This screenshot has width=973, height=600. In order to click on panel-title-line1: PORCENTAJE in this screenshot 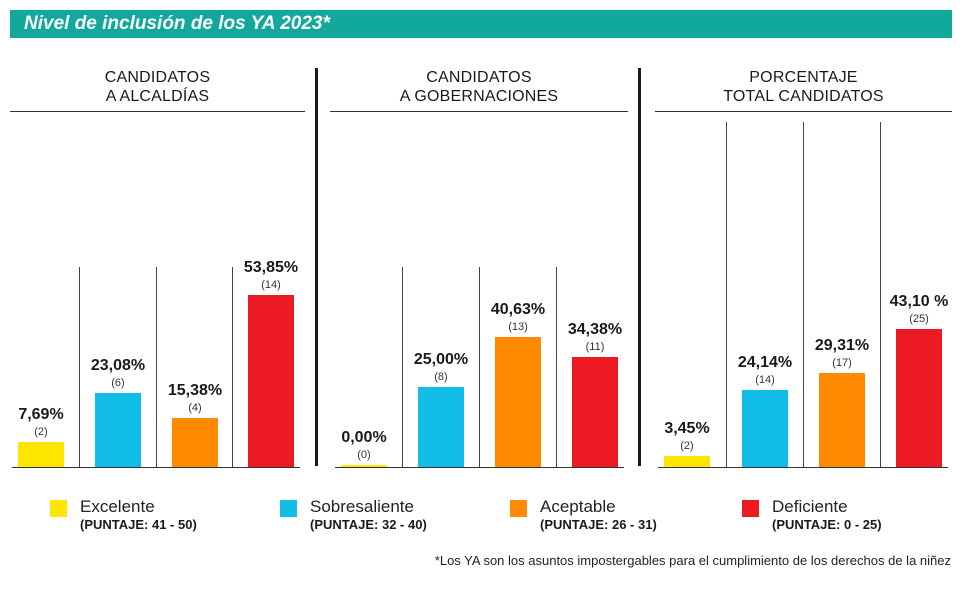, I will do `click(803, 77)`.